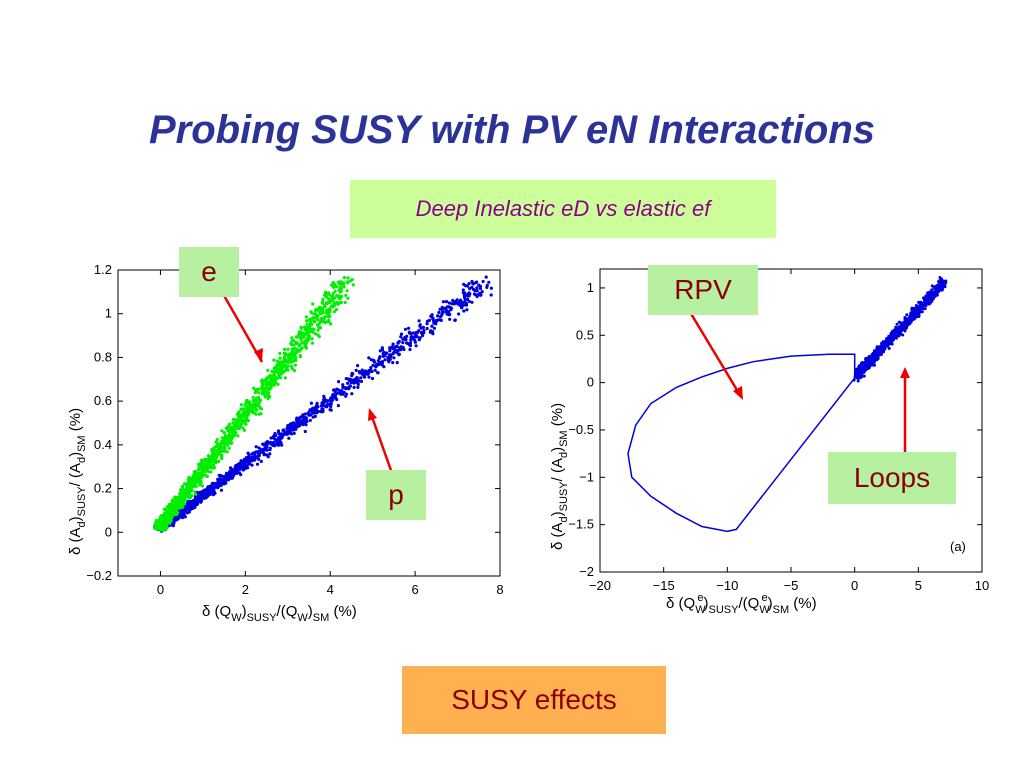 The height and width of the screenshot is (768, 1024). I want to click on right-xtick-label: −5, so click(791, 585).